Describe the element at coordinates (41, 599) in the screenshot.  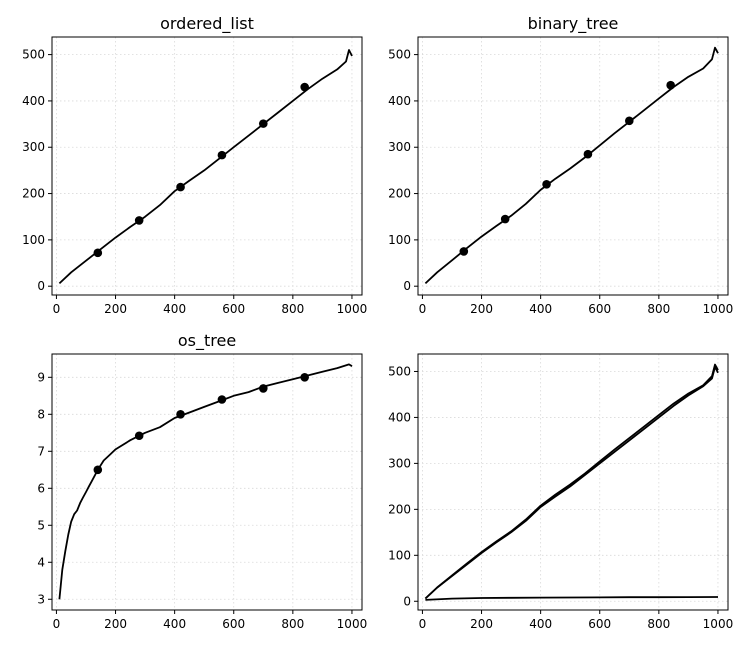
I see `y-tick-label: 3` at that location.